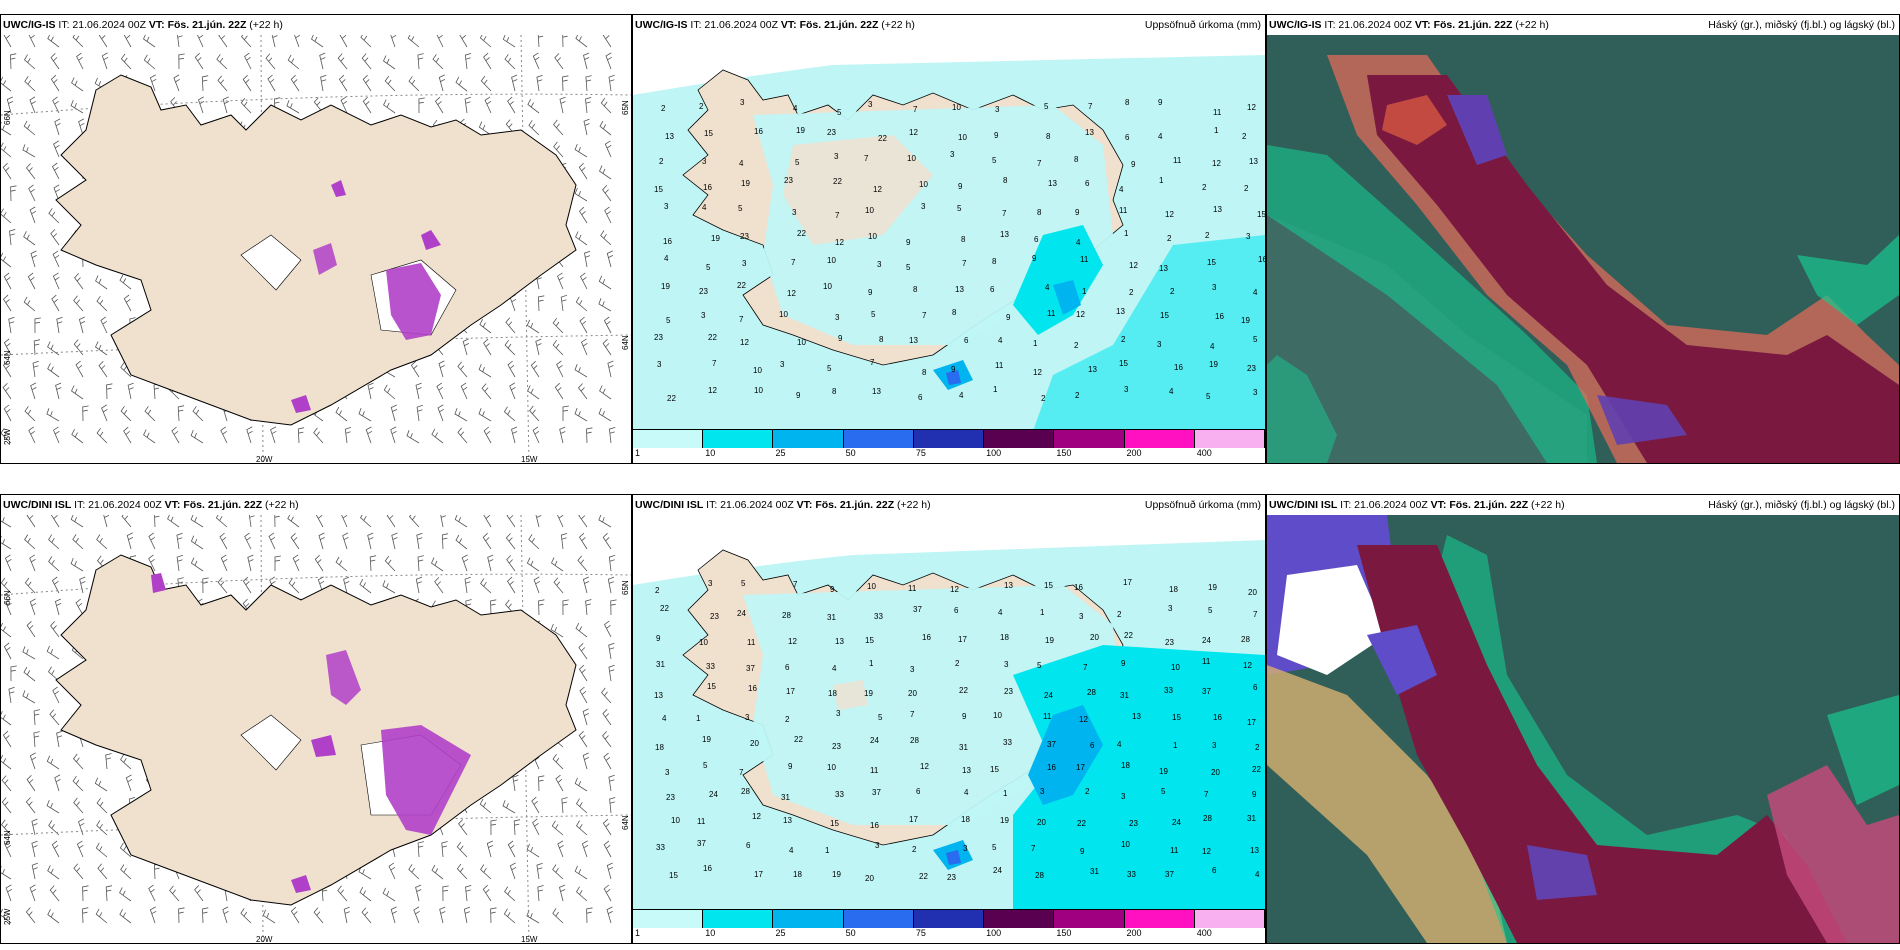  Describe the element at coordinates (898, 25) in the screenshot. I see `lead-time: (+22 h)` at that location.